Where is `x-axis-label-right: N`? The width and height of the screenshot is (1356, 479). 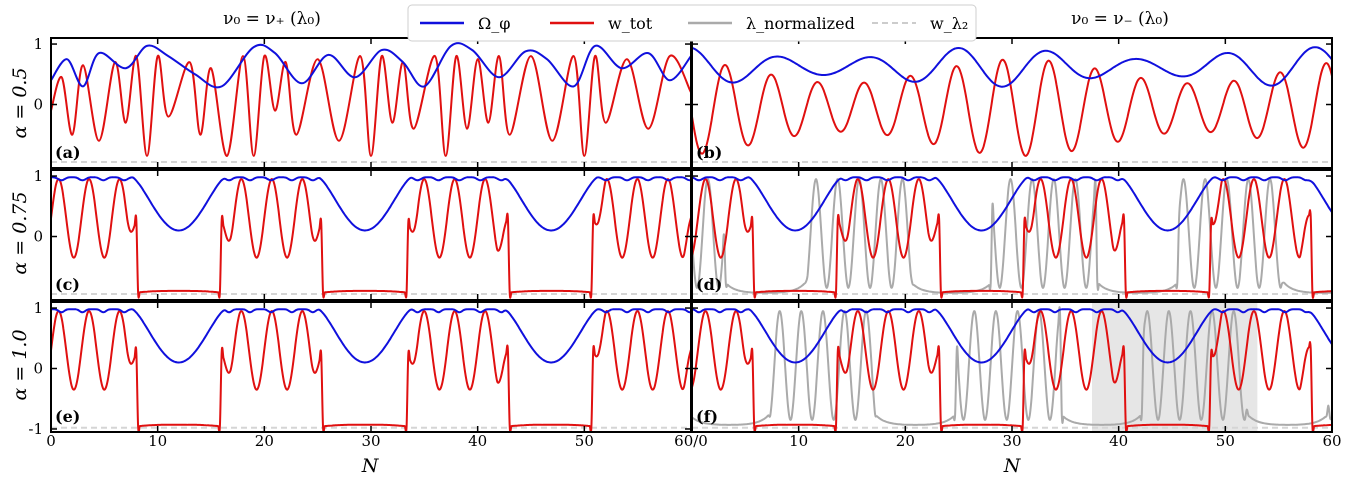 x-axis-label-right: N is located at coordinates (1012, 466).